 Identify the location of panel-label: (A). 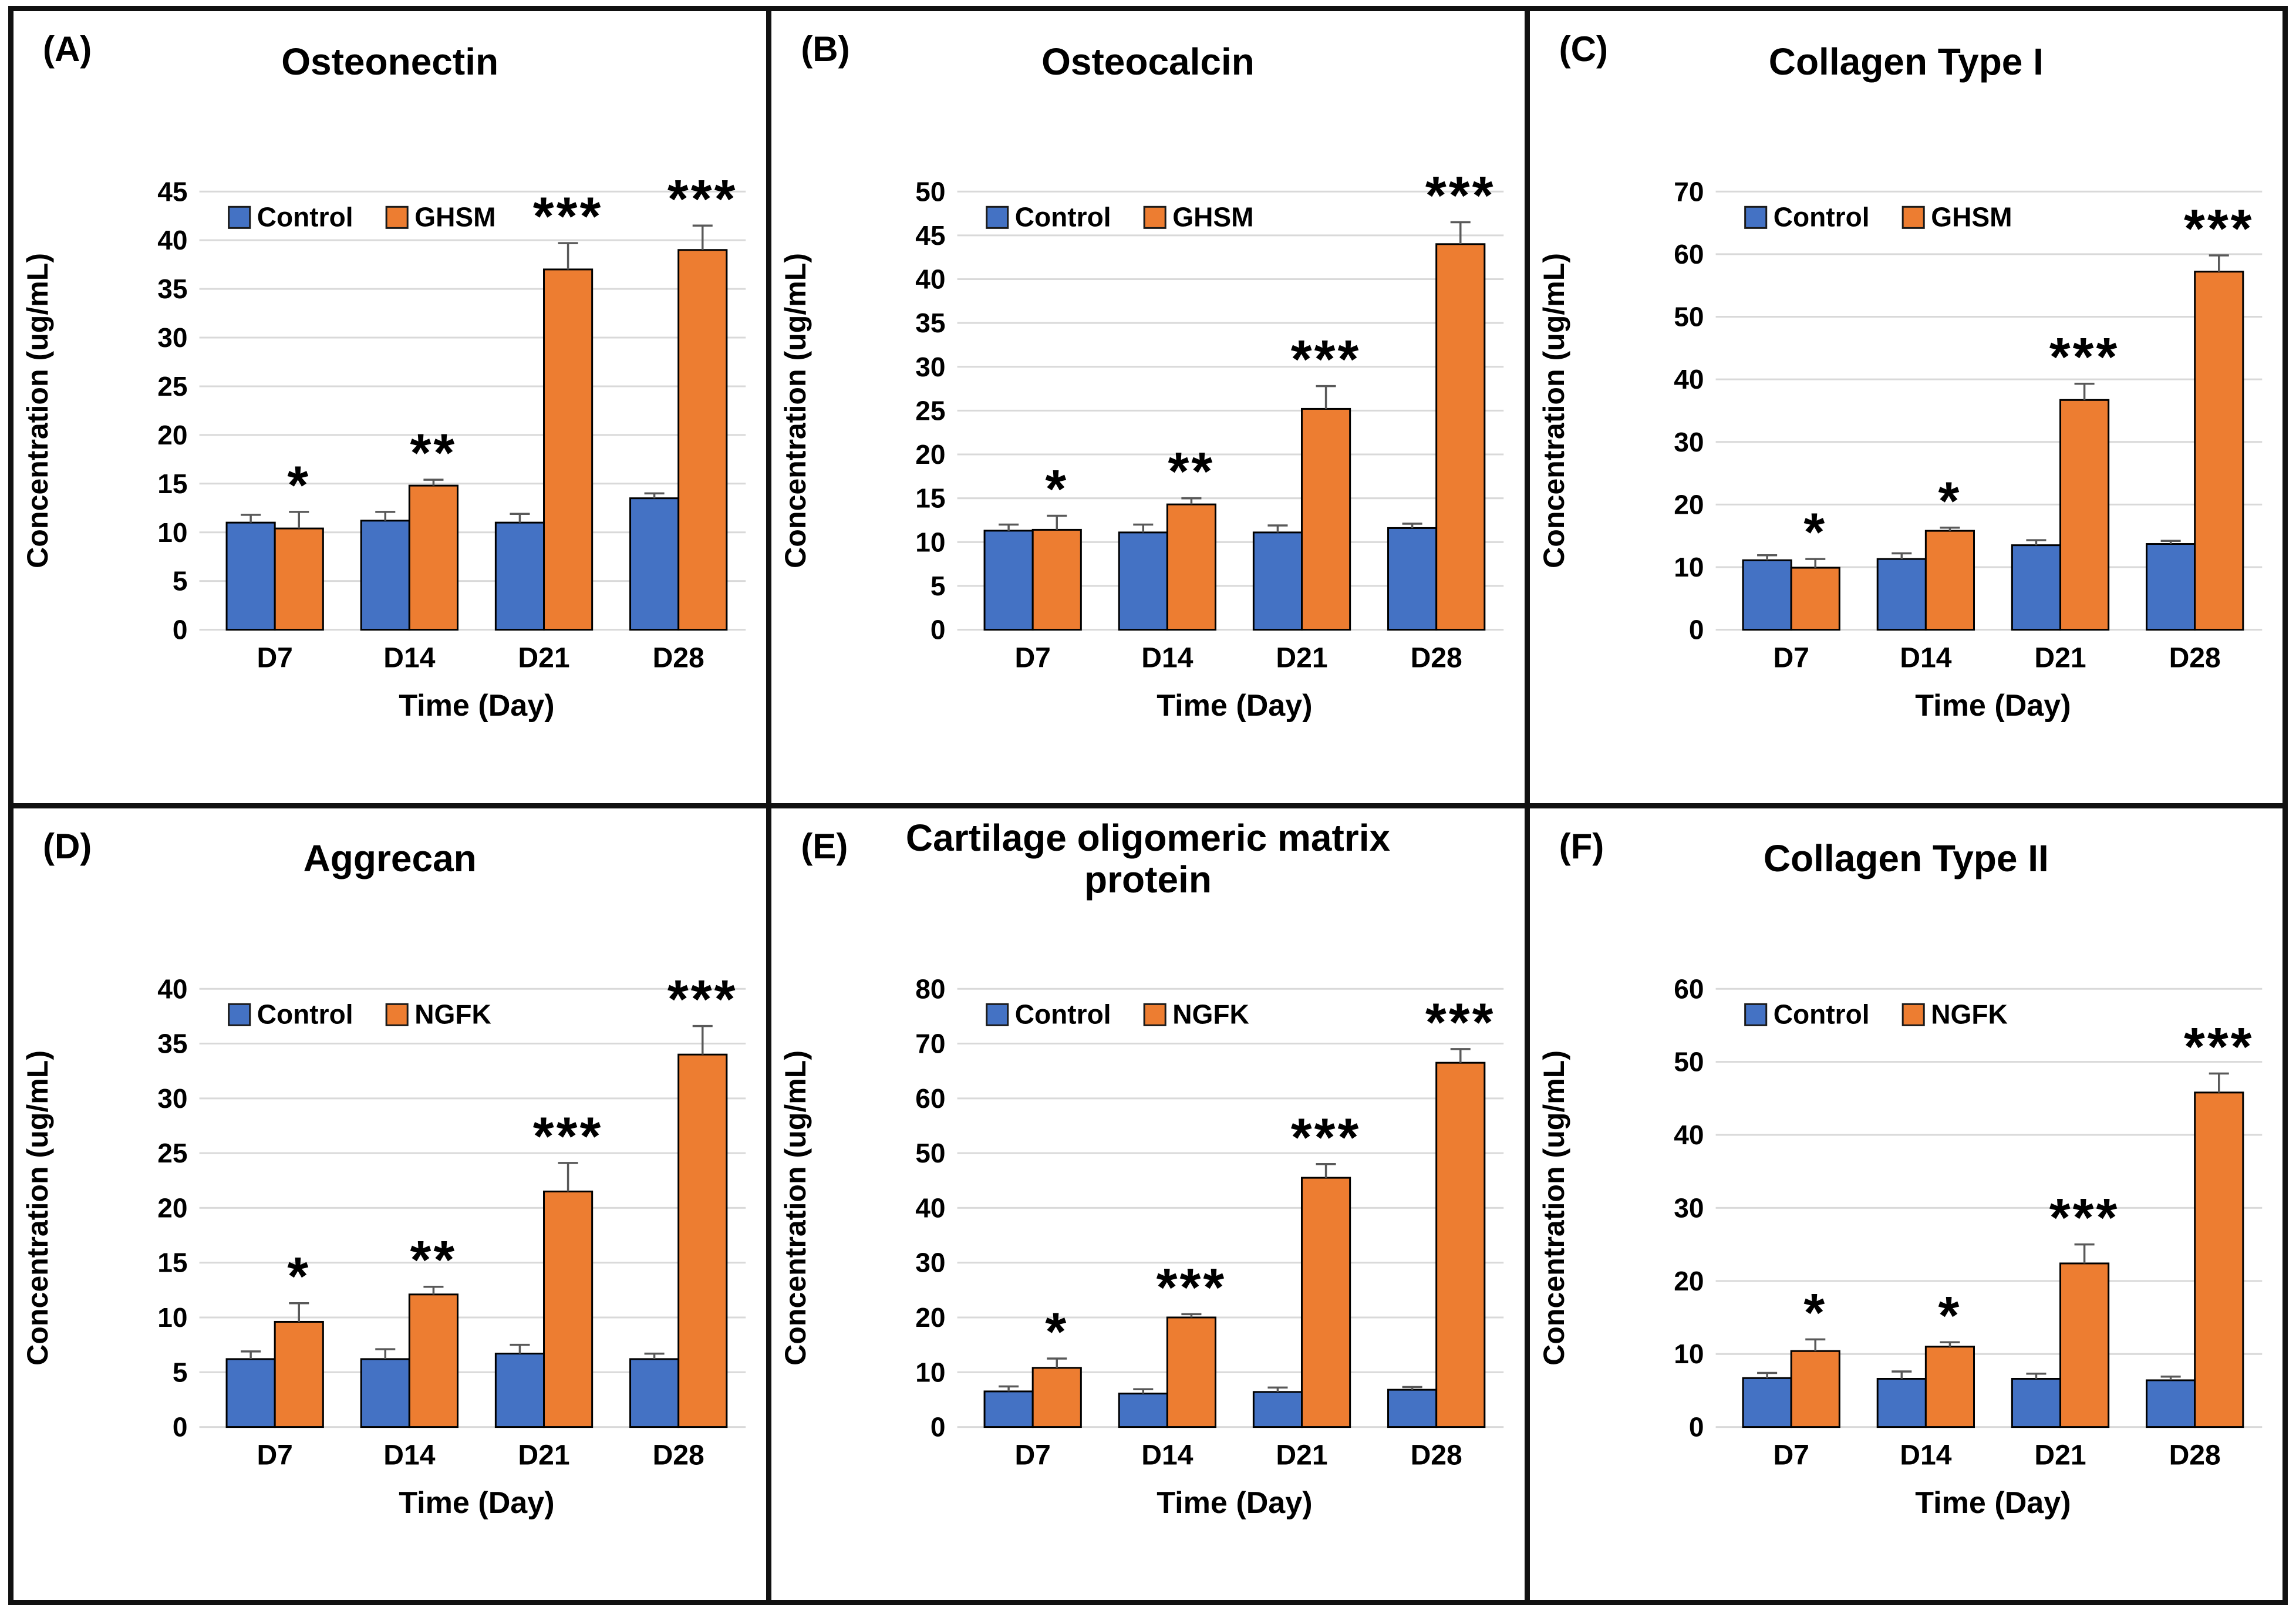
(67, 49).